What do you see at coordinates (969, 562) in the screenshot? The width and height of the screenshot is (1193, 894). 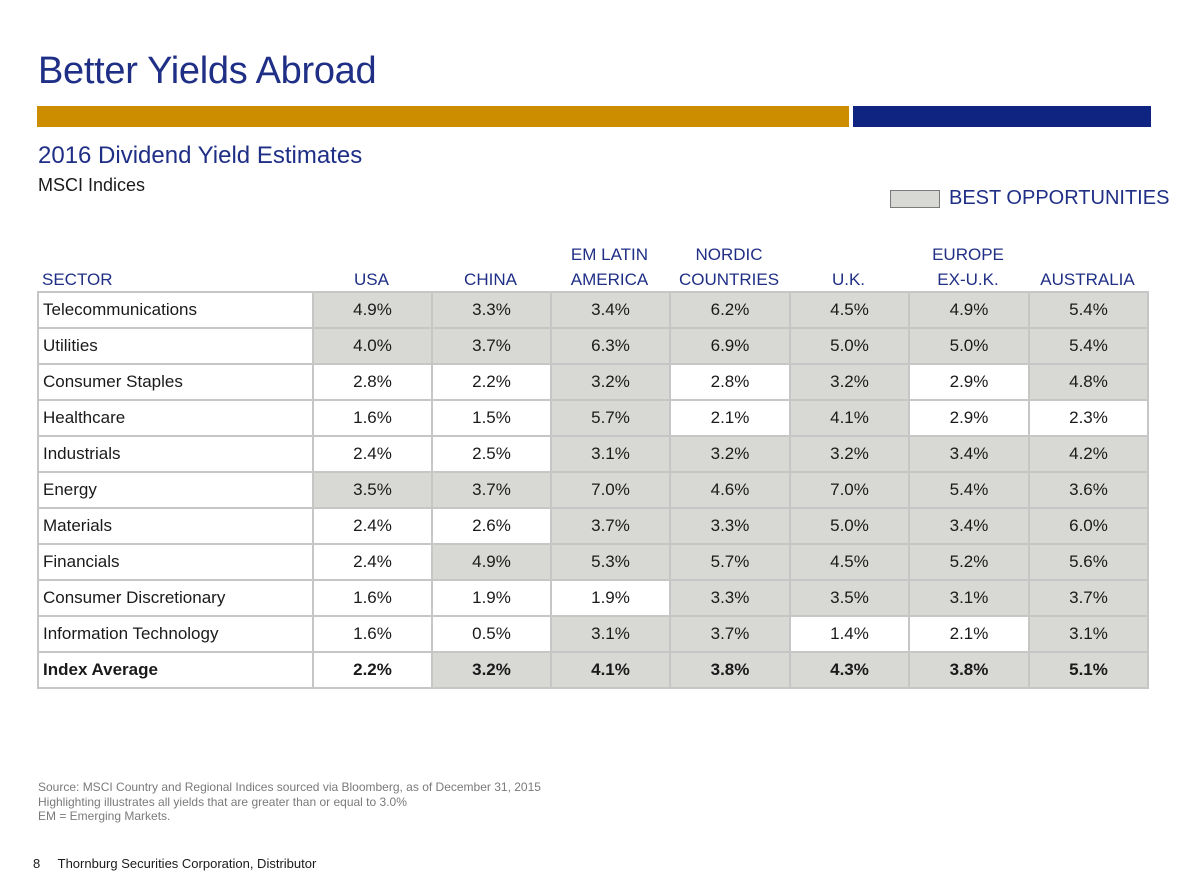 I see `yield-cell: 5.2%` at bounding box center [969, 562].